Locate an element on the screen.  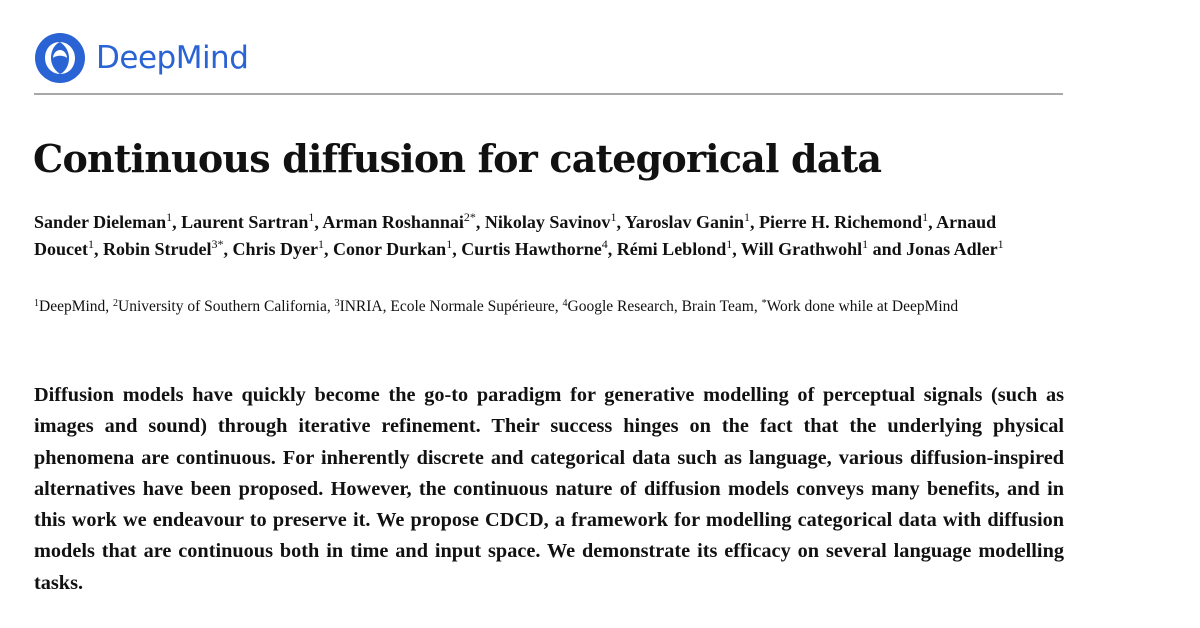
author-name: Sander Dieleman is located at coordinates (100, 222).